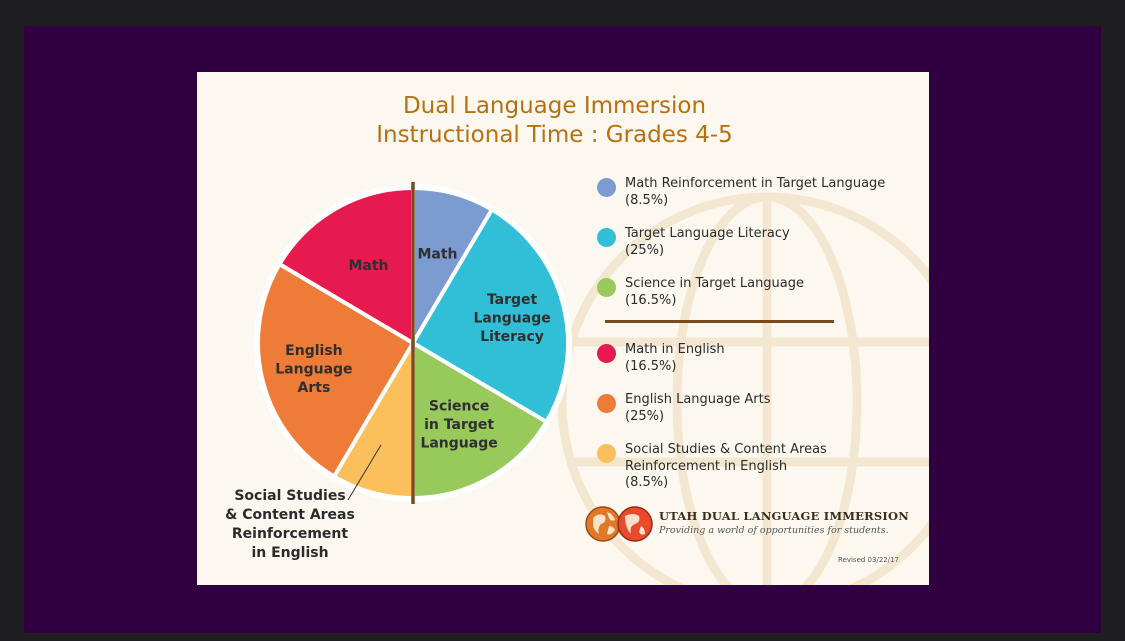  What do you see at coordinates (290, 534) in the screenshot?
I see `ss-label-line: Reinforcement` at bounding box center [290, 534].